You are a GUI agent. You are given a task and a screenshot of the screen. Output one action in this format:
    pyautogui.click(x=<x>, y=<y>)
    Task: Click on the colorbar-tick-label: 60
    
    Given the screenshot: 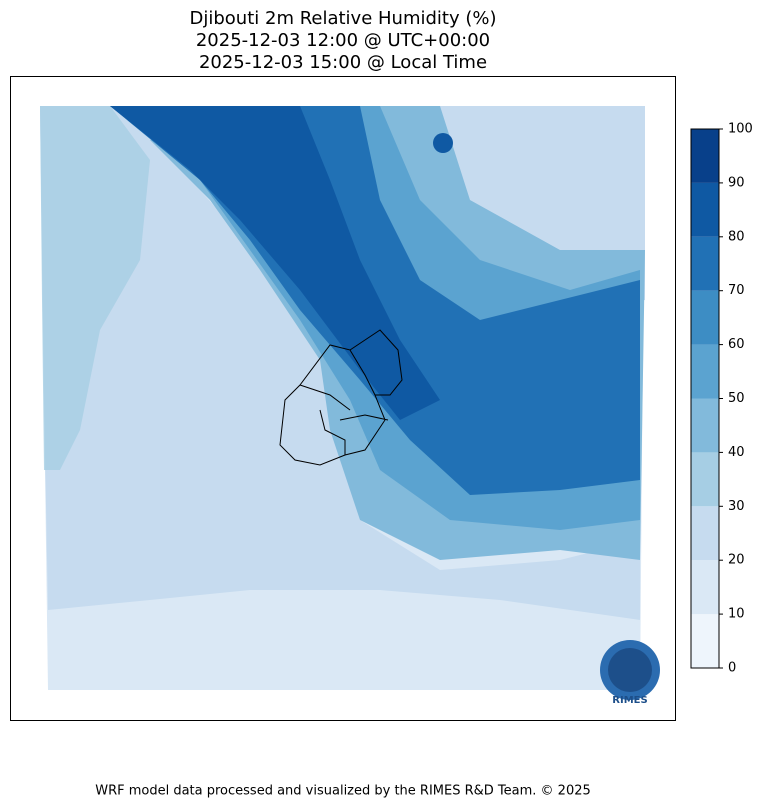 What is the action you would take?
    pyautogui.click(x=736, y=344)
    